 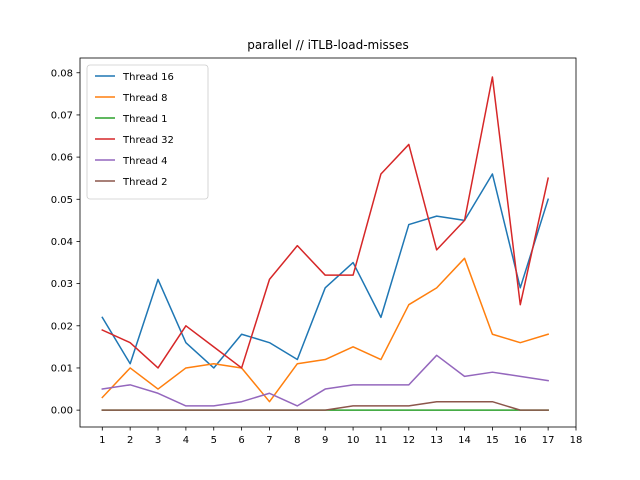 I want to click on chart-title: parallel // iTLB-load-misses, so click(x=327, y=45).